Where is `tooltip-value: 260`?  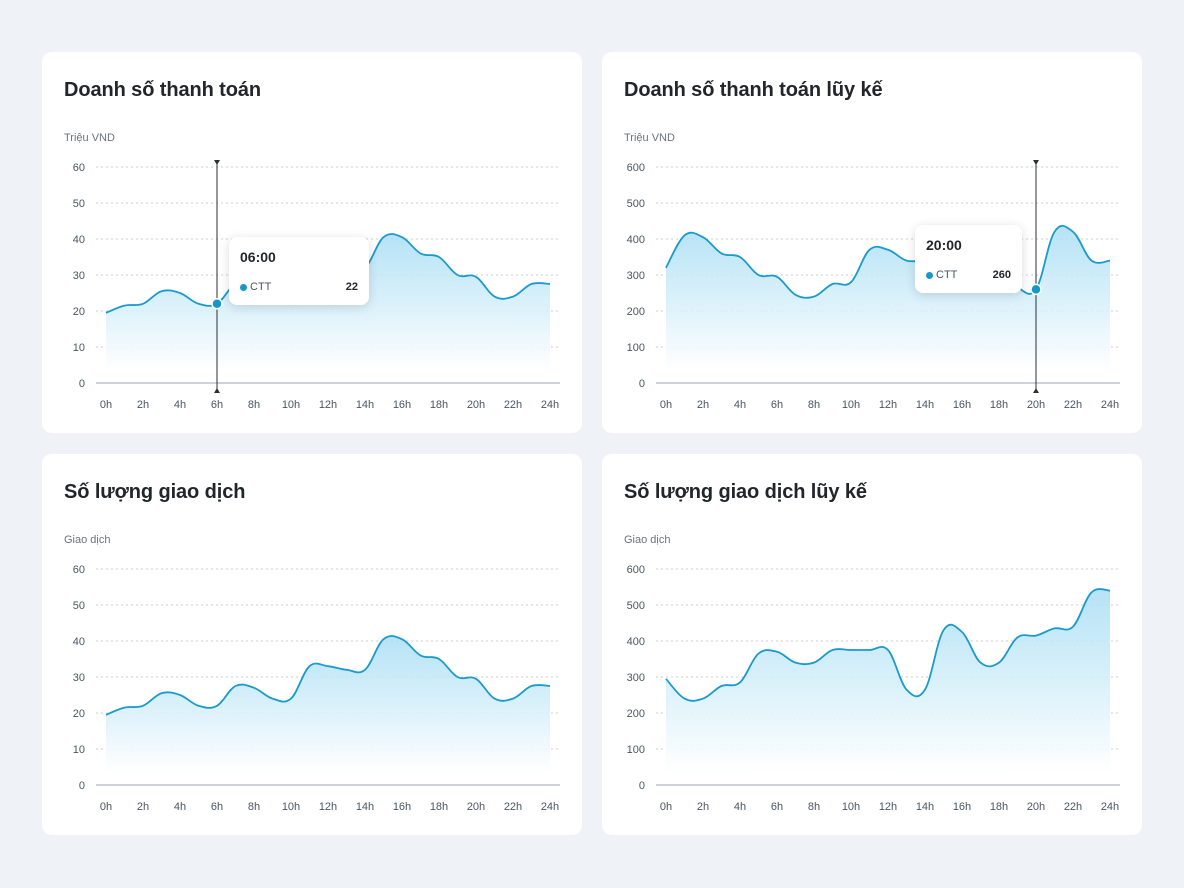 tooltip-value: 260 is located at coordinates (1001, 275).